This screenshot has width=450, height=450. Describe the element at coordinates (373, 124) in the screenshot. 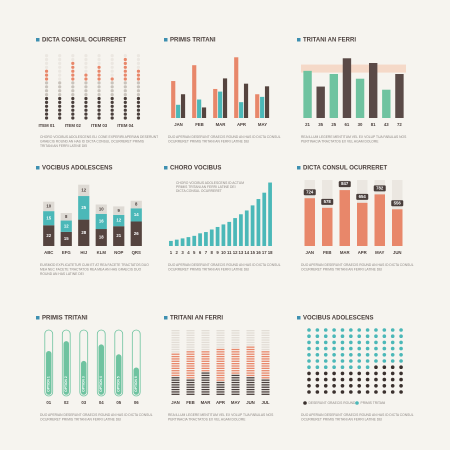

I see `x-tick-label: 81` at that location.